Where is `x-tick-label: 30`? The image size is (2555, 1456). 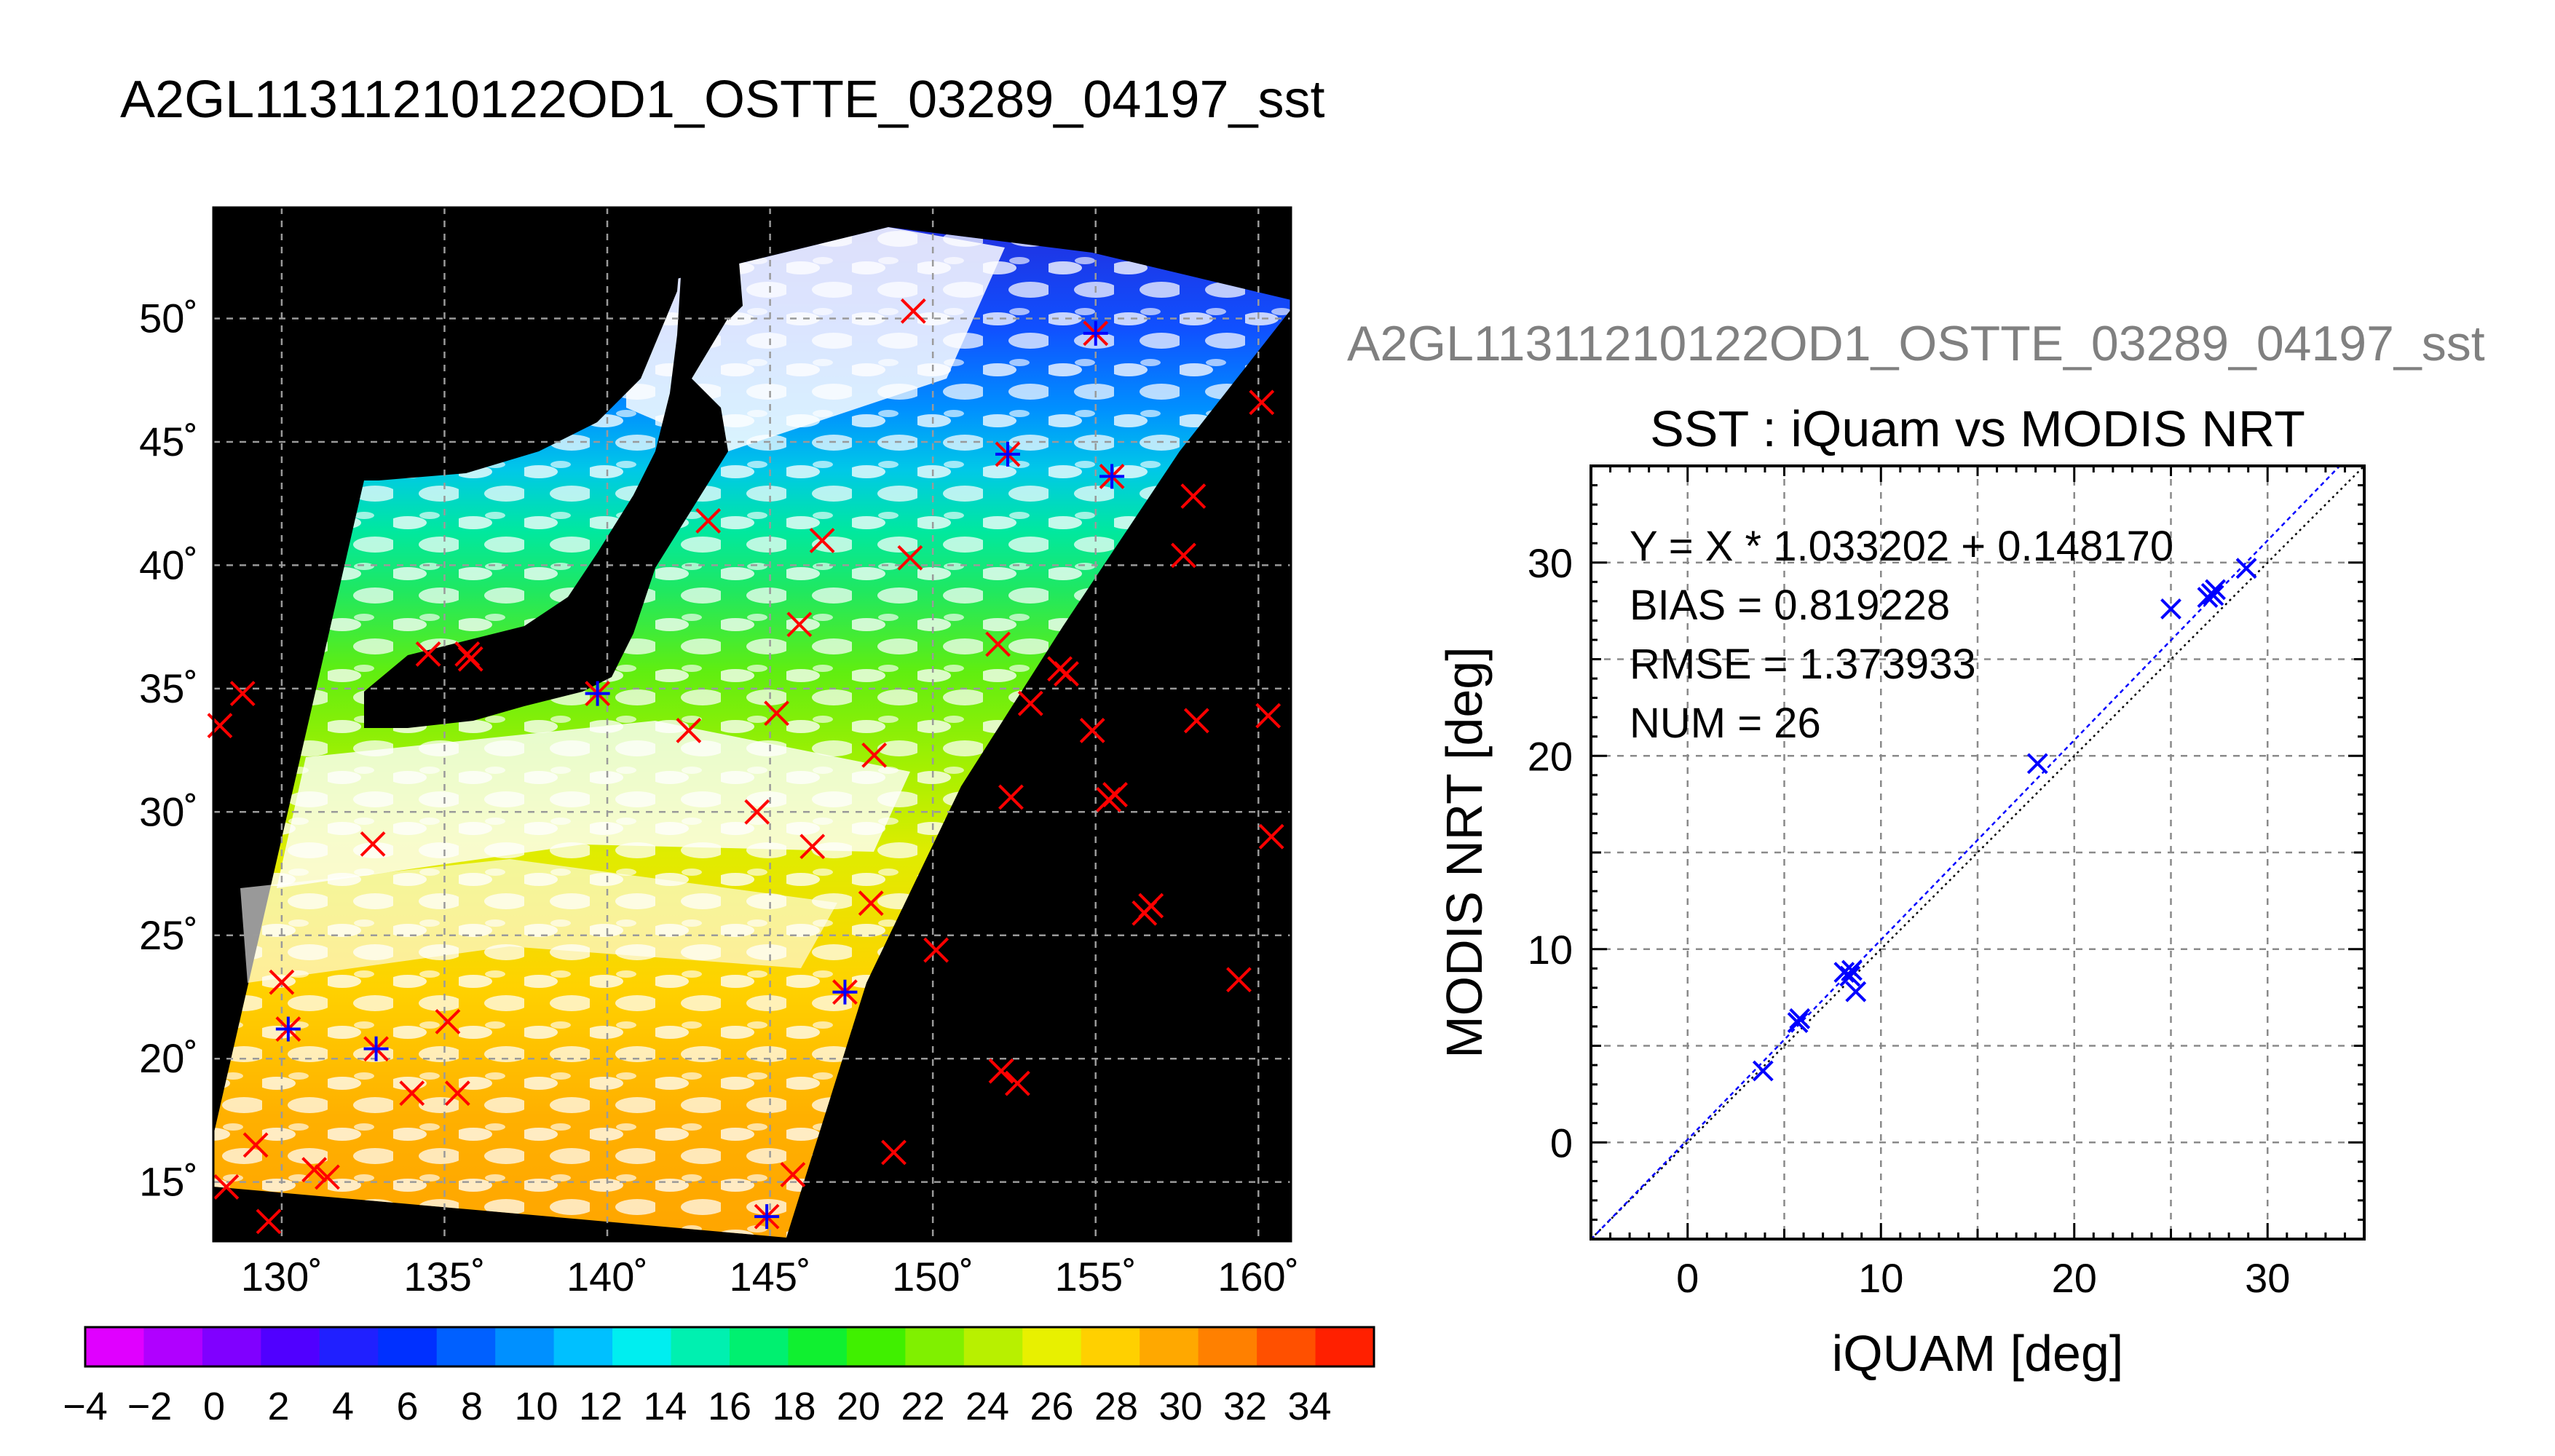 x-tick-label: 30 is located at coordinates (2267, 1278).